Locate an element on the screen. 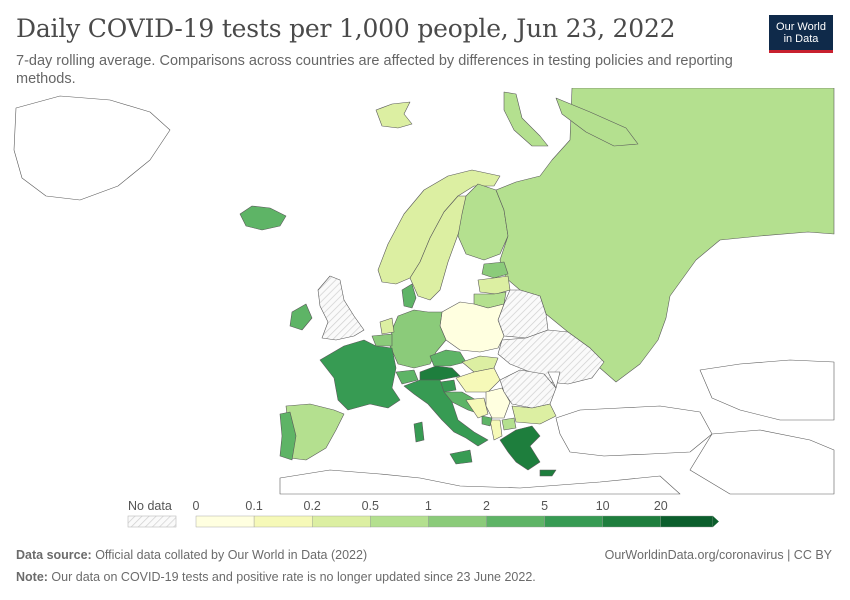 The width and height of the screenshot is (850, 600). legend-tick-label: 10 is located at coordinates (603, 506).